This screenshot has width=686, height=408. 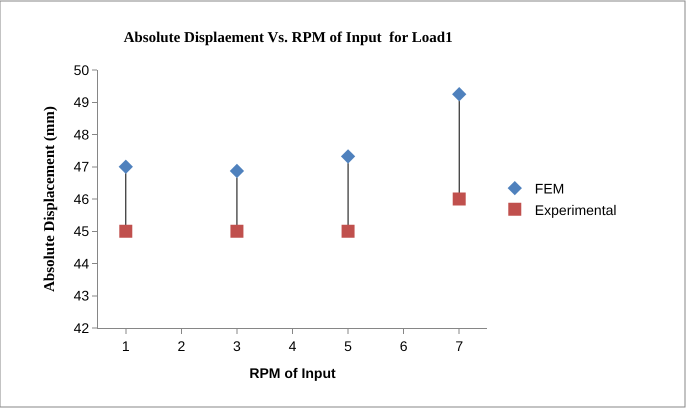 What do you see at coordinates (575, 210) in the screenshot?
I see `legend-label: Experimental` at bounding box center [575, 210].